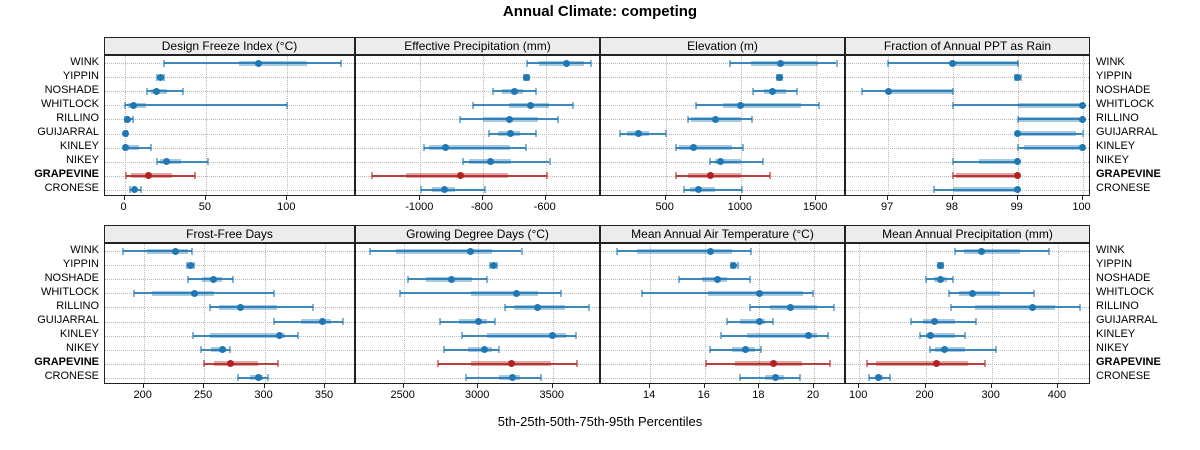  Describe the element at coordinates (263, 395) in the screenshot. I see `axis-tick-label: 300` at that location.